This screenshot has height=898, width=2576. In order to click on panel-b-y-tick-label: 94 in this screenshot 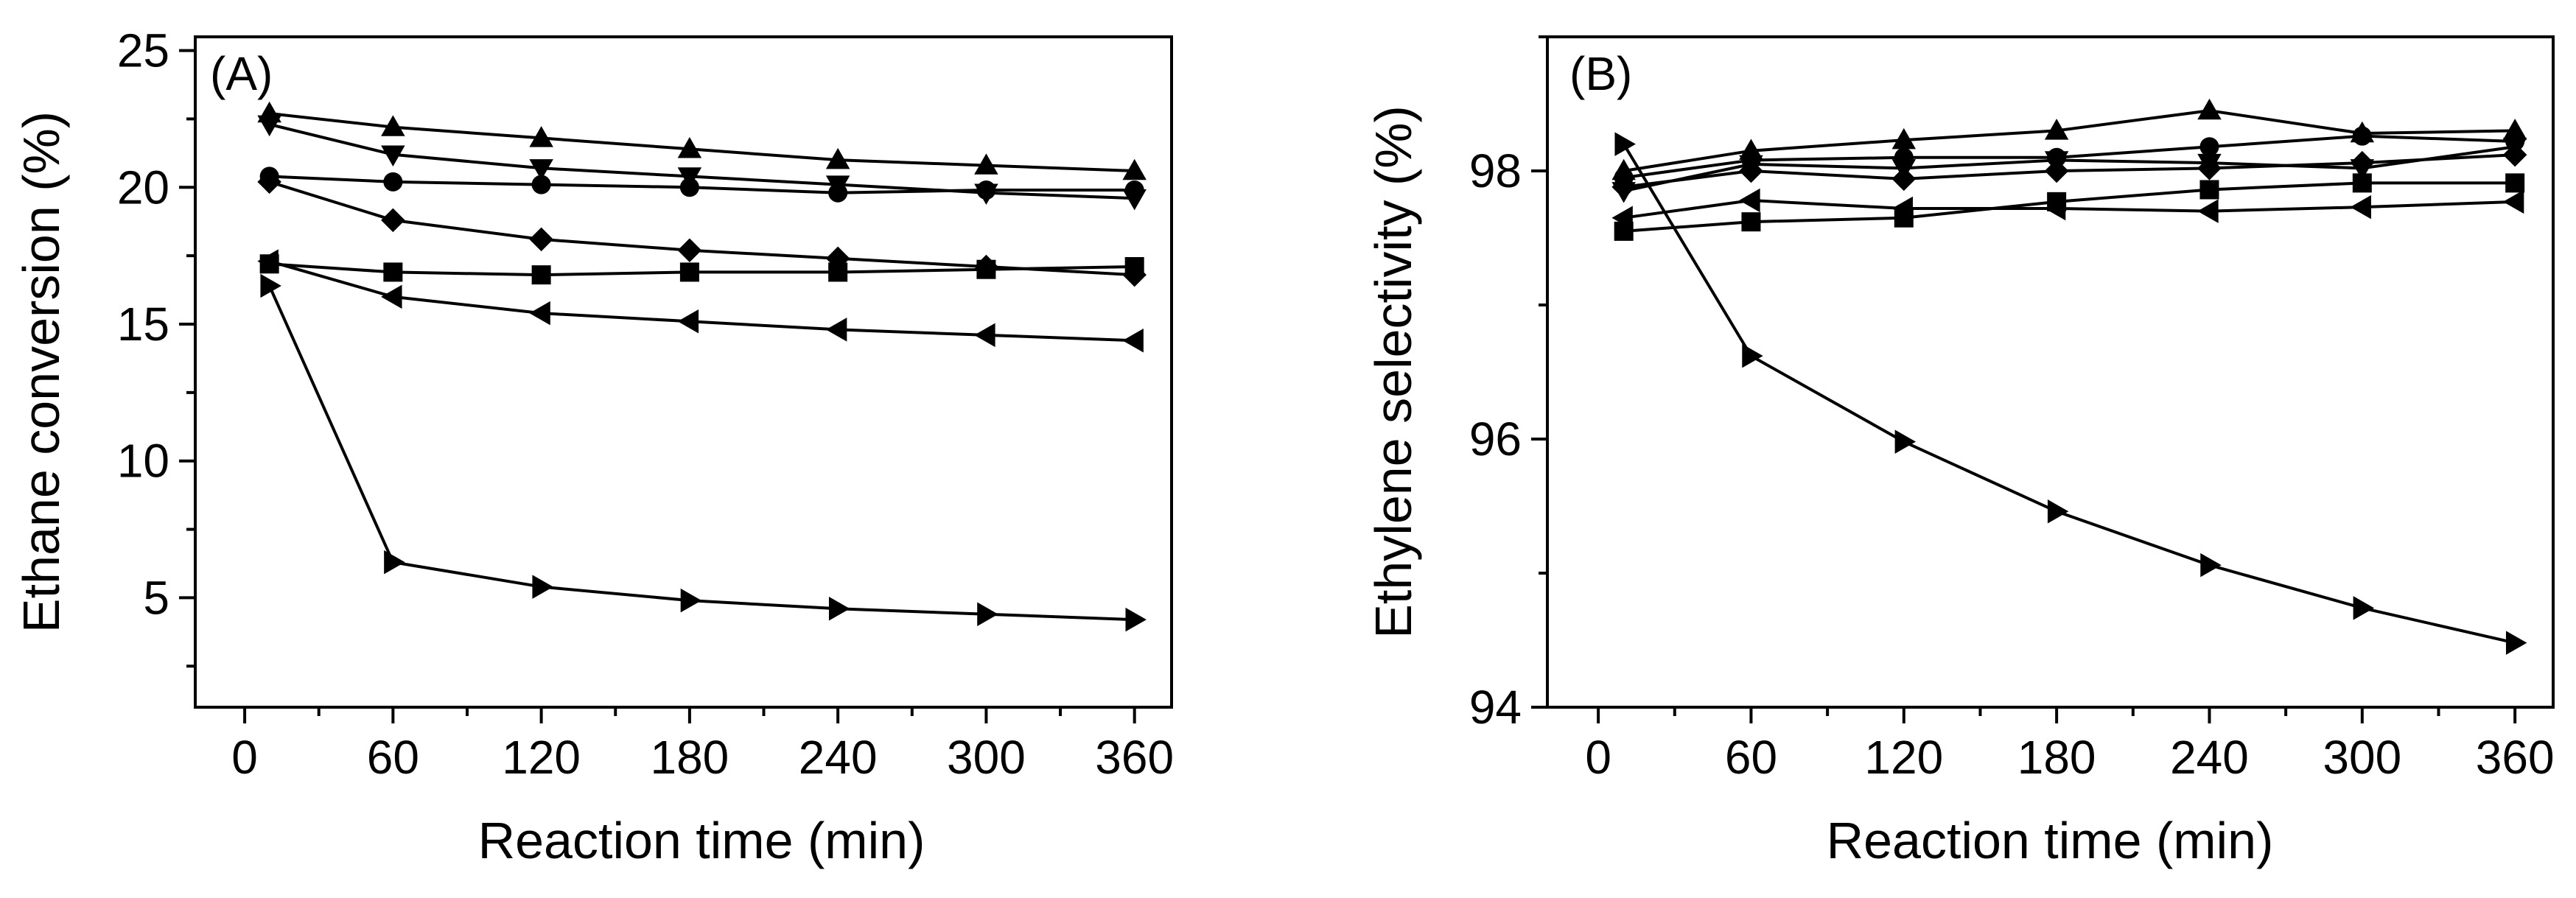, I will do `click(1495, 707)`.